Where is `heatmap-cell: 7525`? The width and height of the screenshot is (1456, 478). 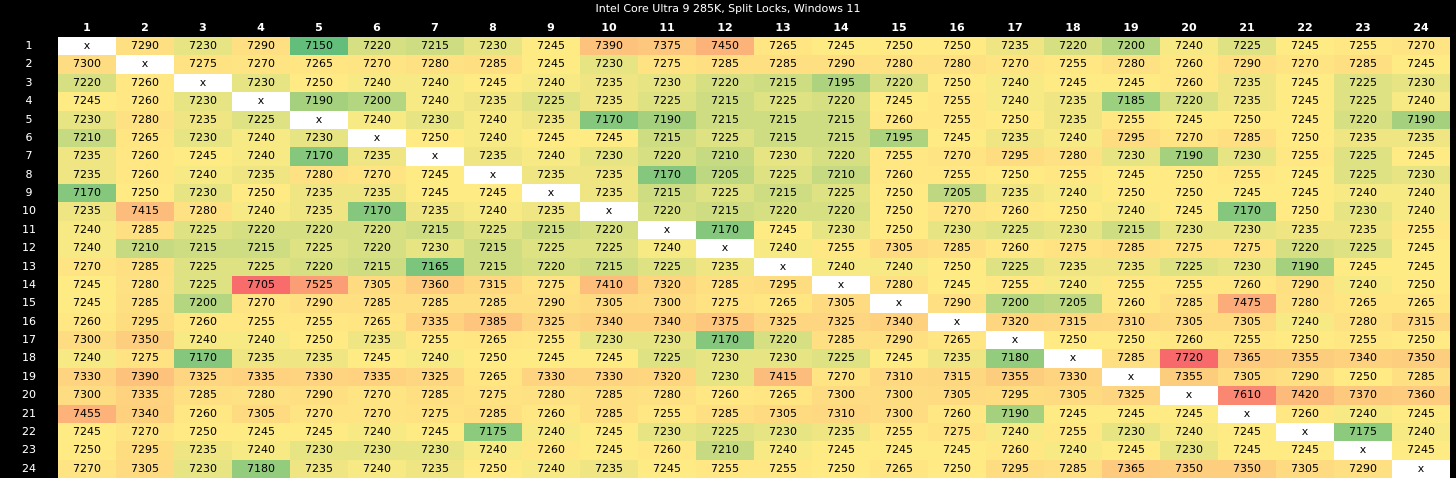 heatmap-cell: 7525 is located at coordinates (319, 285).